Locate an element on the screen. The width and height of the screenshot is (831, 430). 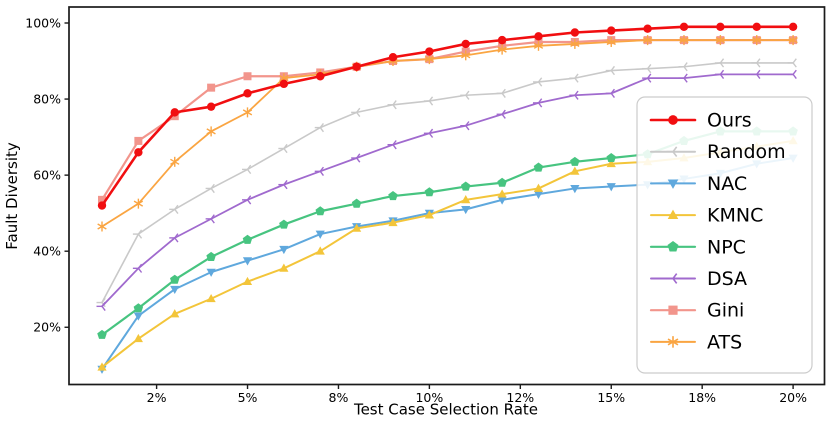
legend-item-ours: Ours is located at coordinates (700, 121).